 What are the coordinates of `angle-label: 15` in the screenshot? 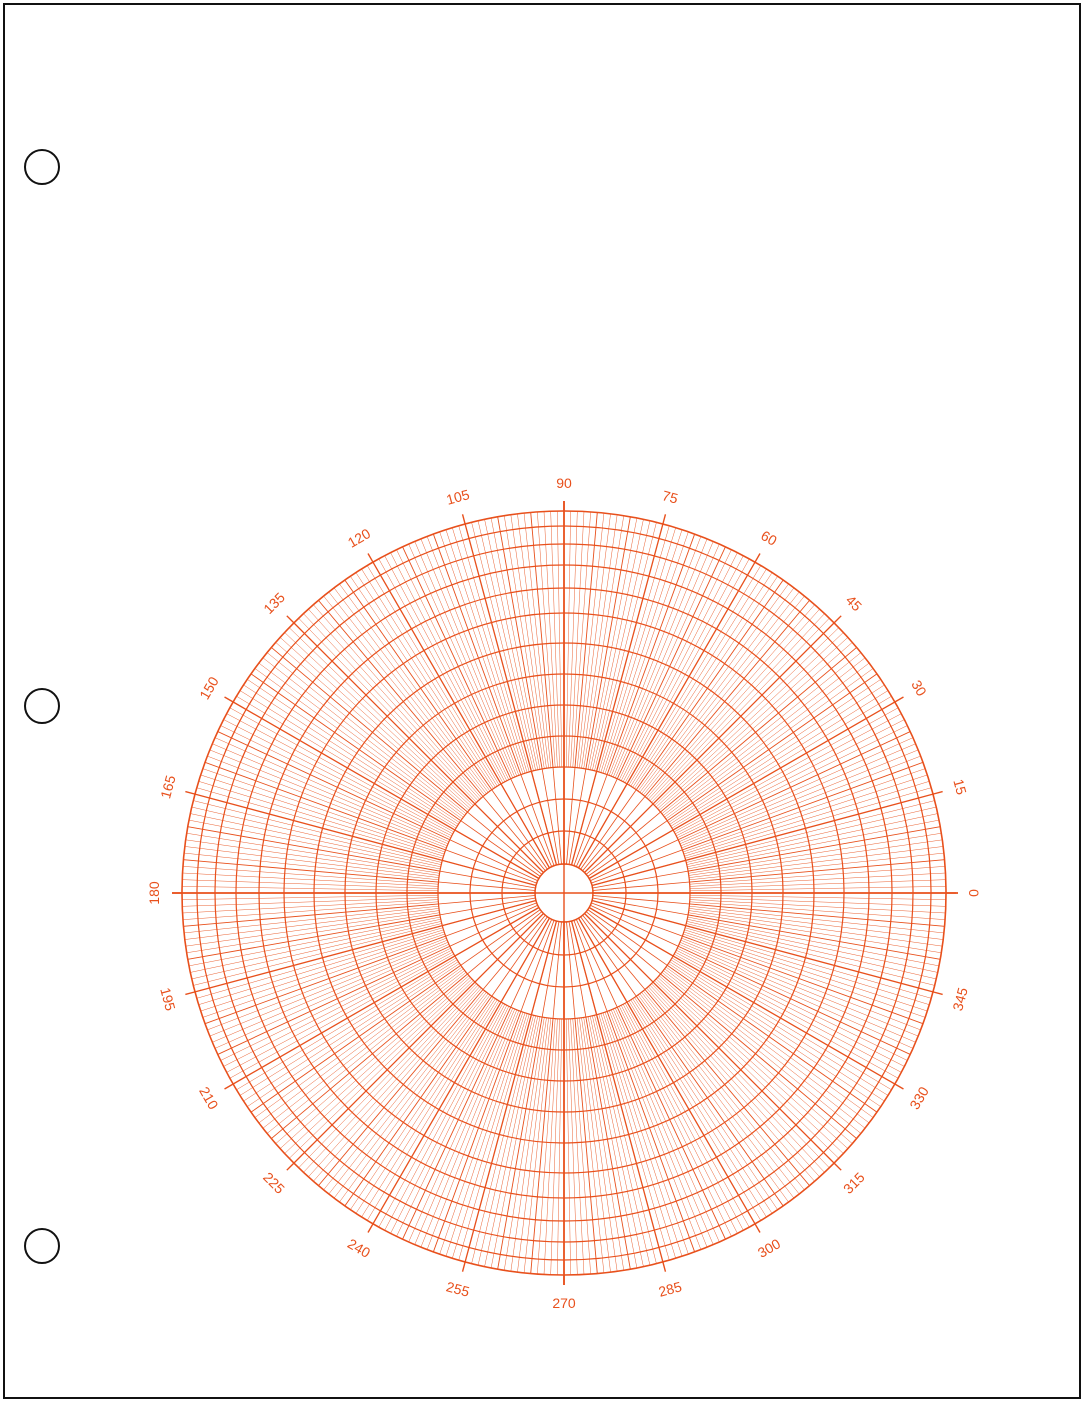 It's located at (960, 786).